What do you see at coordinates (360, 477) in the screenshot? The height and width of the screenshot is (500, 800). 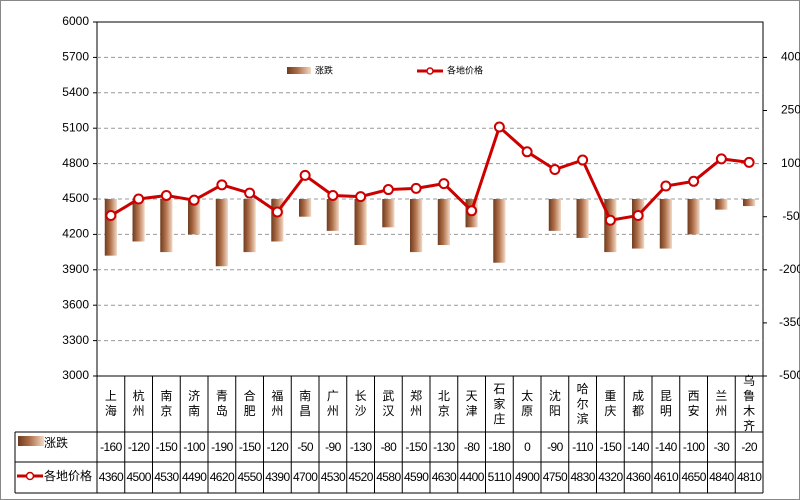 I see `table-value: 4520` at bounding box center [360, 477].